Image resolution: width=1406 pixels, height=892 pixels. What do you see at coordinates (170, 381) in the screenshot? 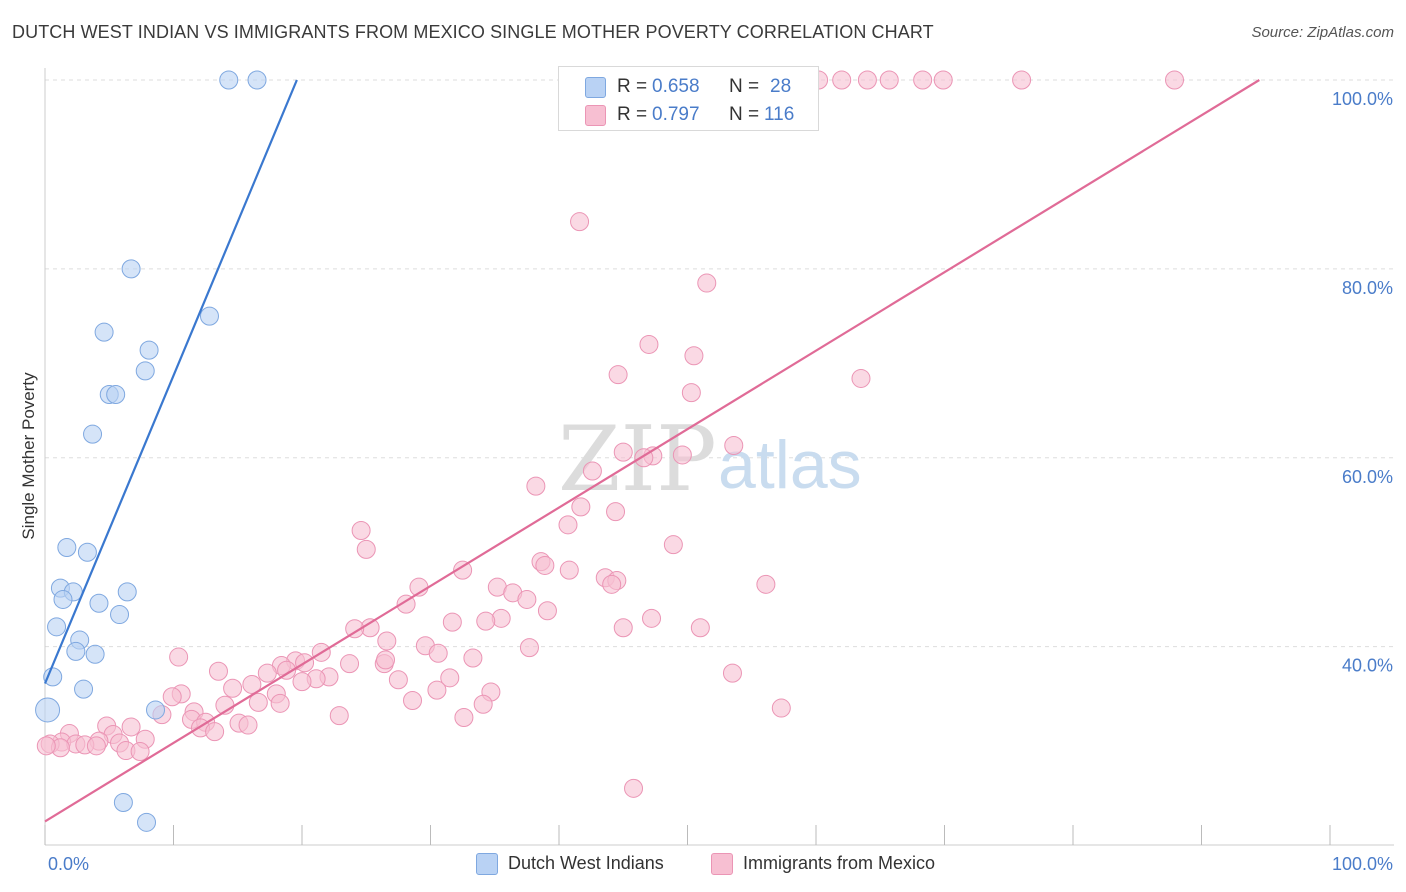
I see `trendline-dutch-west-indians` at bounding box center [170, 381].